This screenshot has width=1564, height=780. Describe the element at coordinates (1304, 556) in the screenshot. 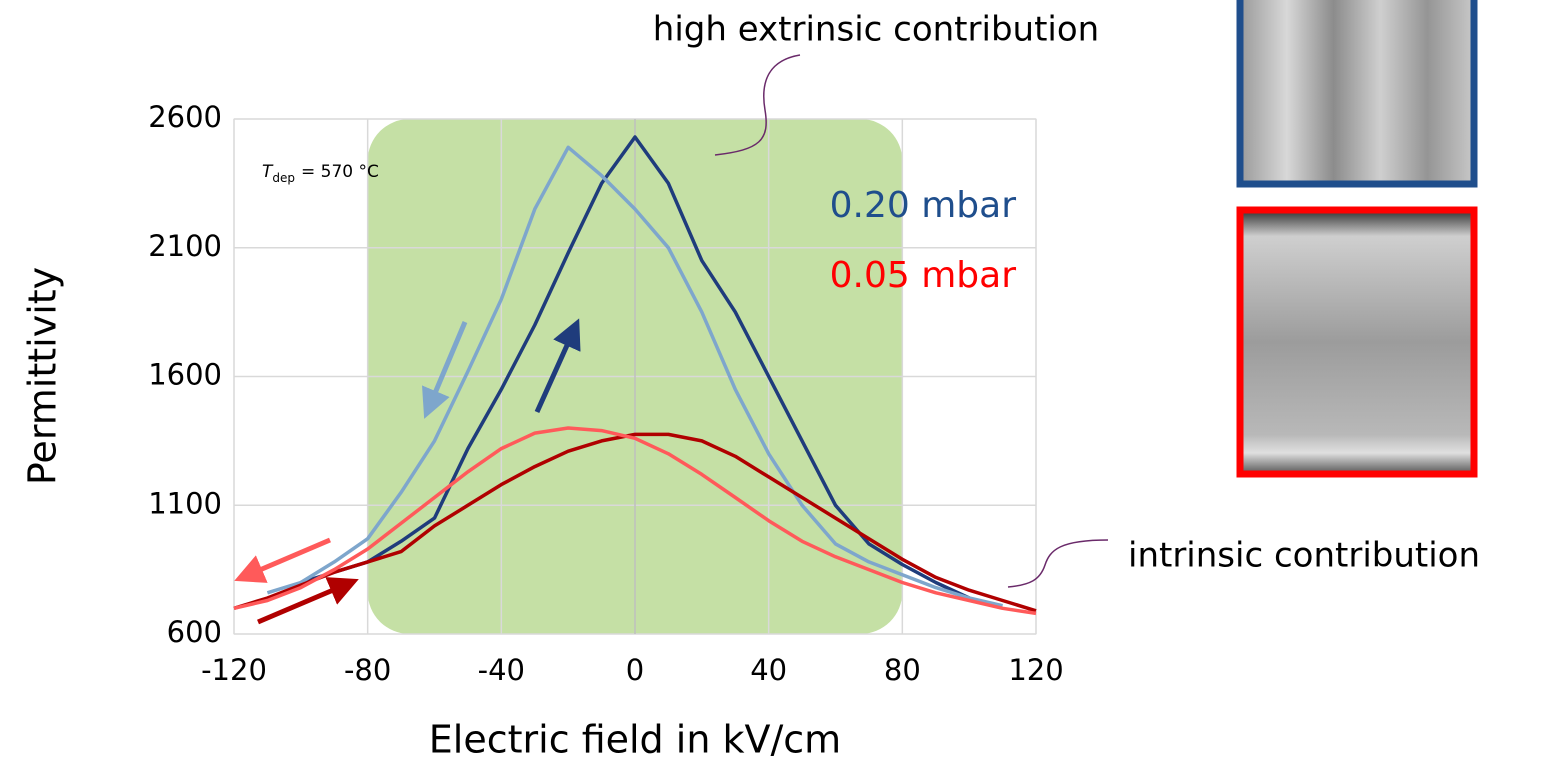

I see `annotation: intrinsic contribution` at that location.